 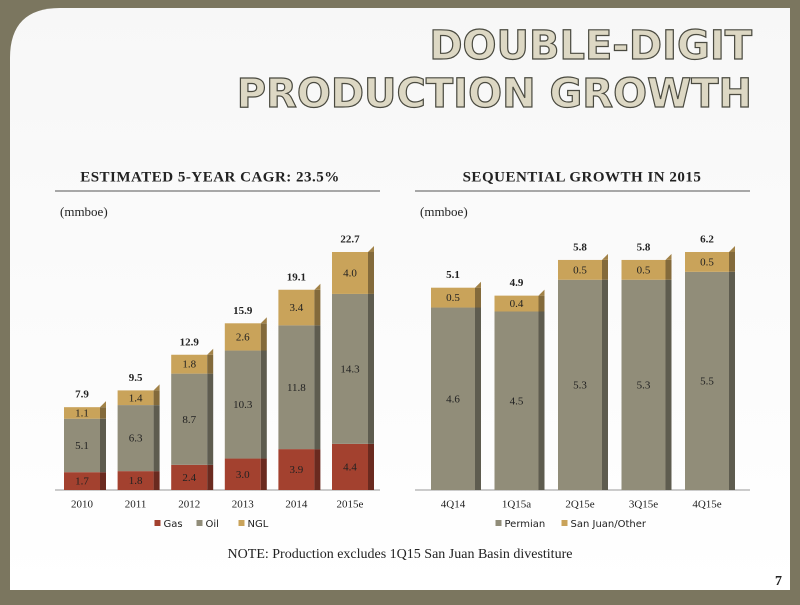 What do you see at coordinates (189, 505) in the screenshot?
I see `x-tick-label: 2012` at bounding box center [189, 505].